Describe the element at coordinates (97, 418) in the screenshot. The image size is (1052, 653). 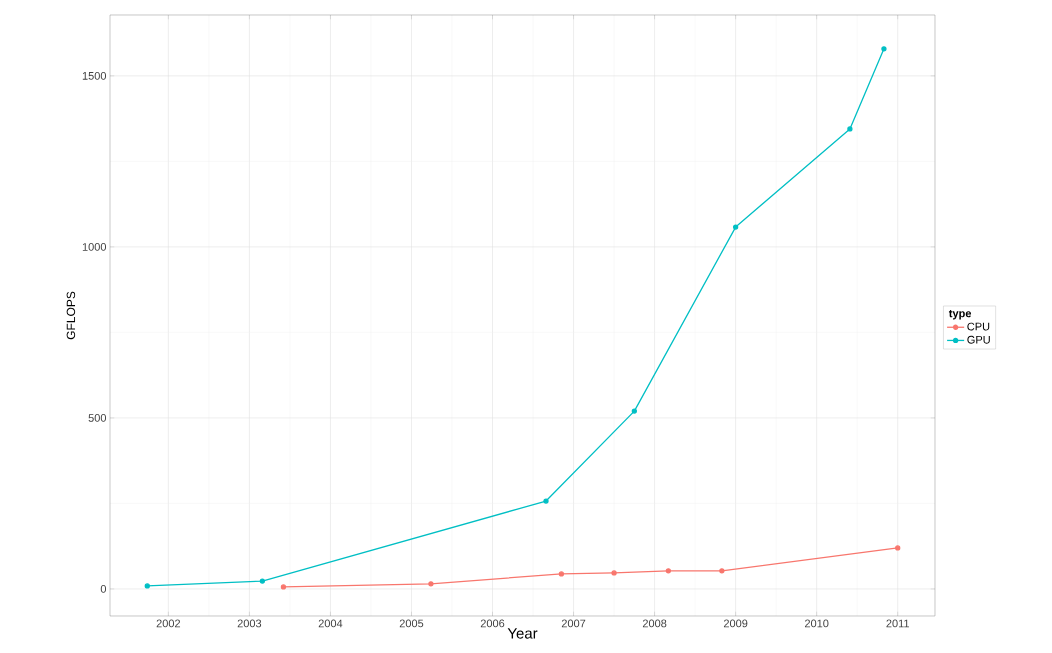
I see `y-tick-label: 500` at that location.